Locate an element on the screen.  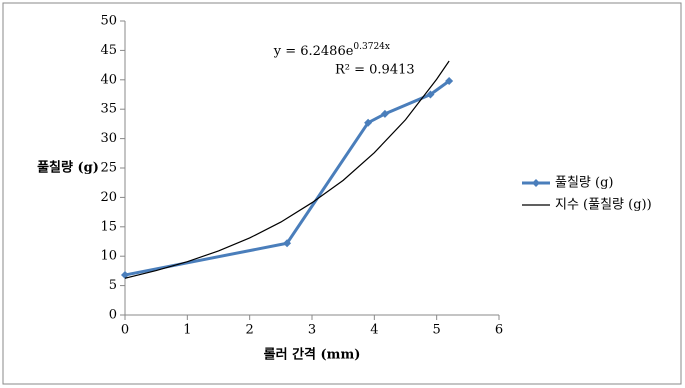
y-tick-label: 0 is located at coordinates (113, 315).